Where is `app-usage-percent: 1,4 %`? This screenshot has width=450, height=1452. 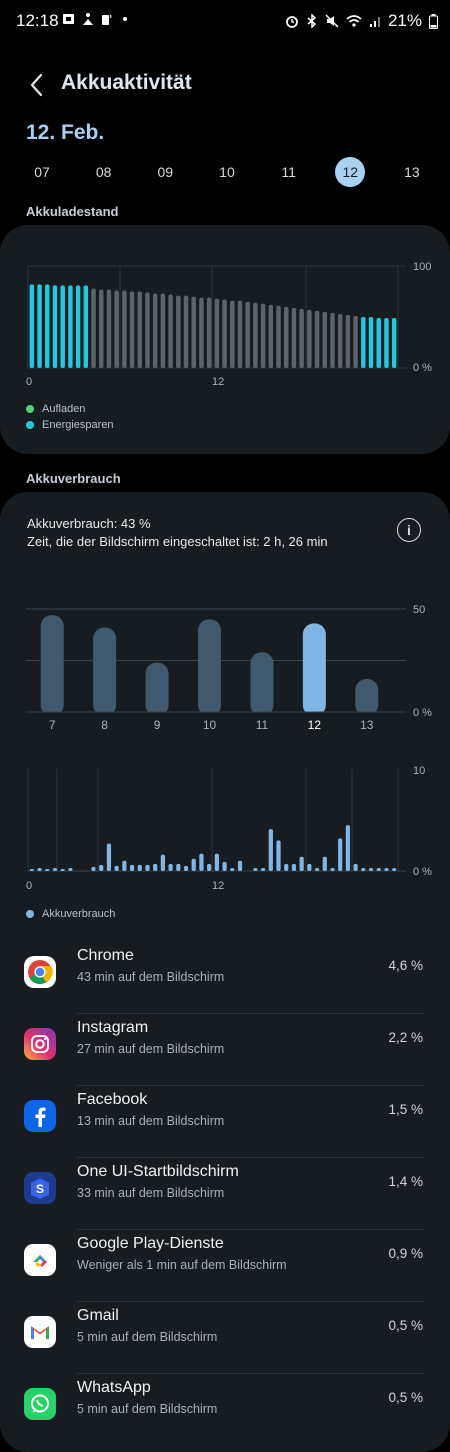 app-usage-percent: 1,4 % is located at coordinates (405, 1181).